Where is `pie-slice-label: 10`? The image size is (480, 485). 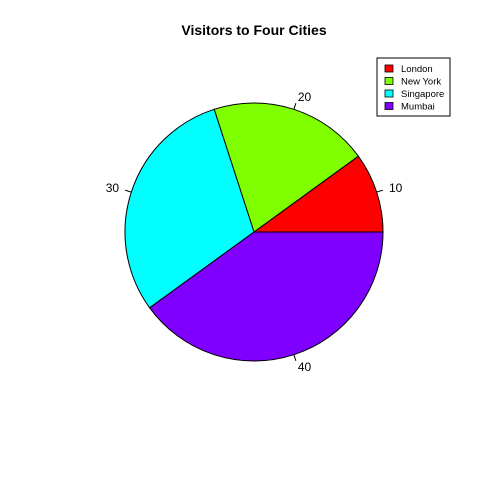
pie-slice-label: 10 is located at coordinates (396, 188).